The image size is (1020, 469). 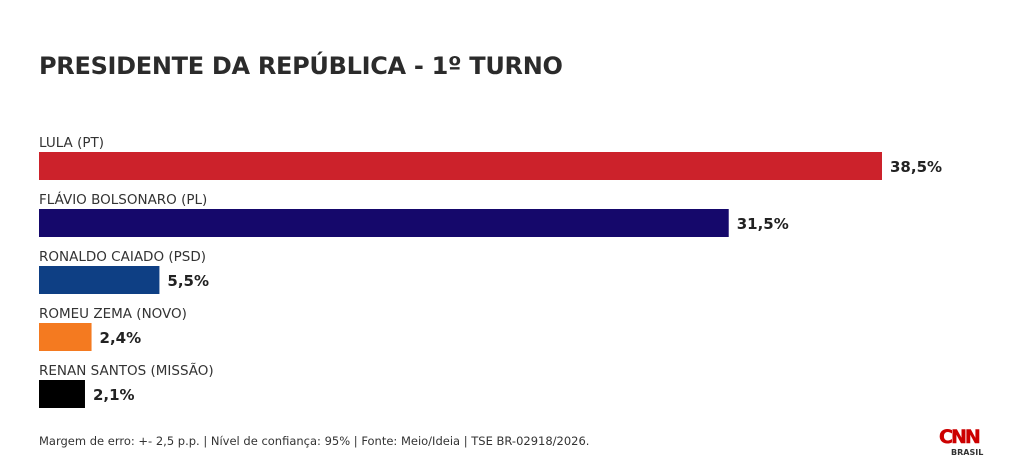 I want to click on value-label: 5,5%, so click(x=188, y=281).